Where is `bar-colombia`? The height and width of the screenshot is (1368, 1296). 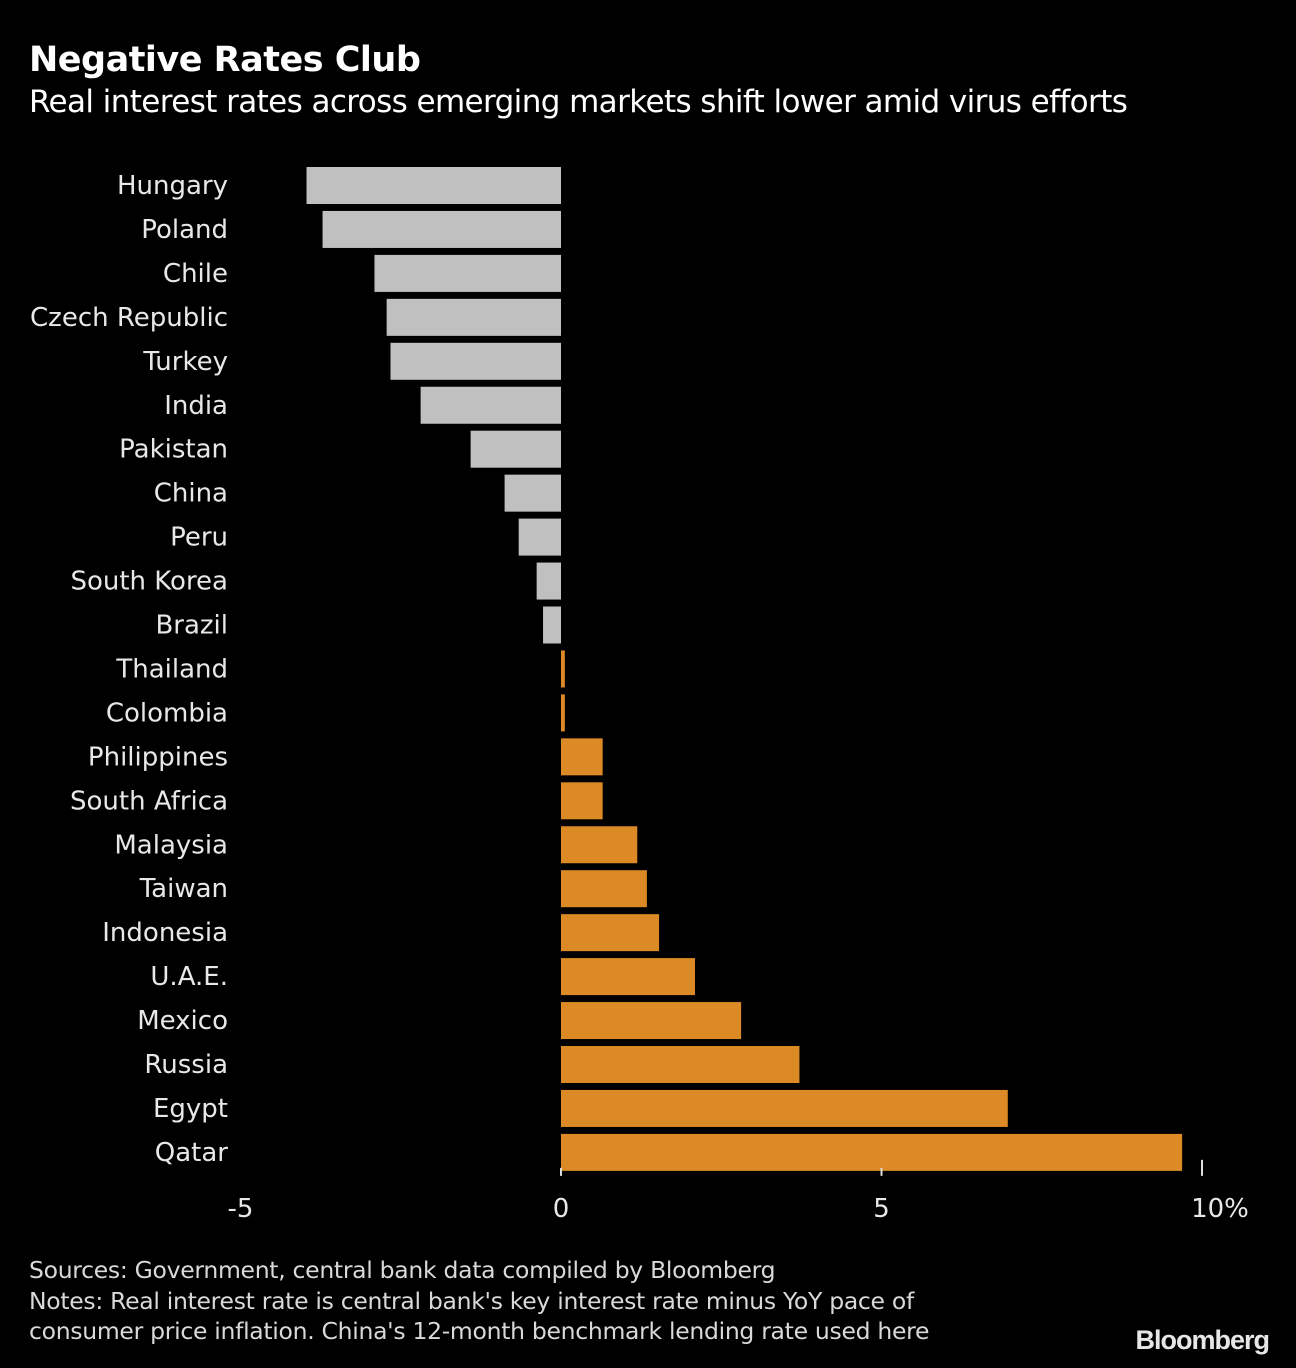
bar-colombia is located at coordinates (563, 713).